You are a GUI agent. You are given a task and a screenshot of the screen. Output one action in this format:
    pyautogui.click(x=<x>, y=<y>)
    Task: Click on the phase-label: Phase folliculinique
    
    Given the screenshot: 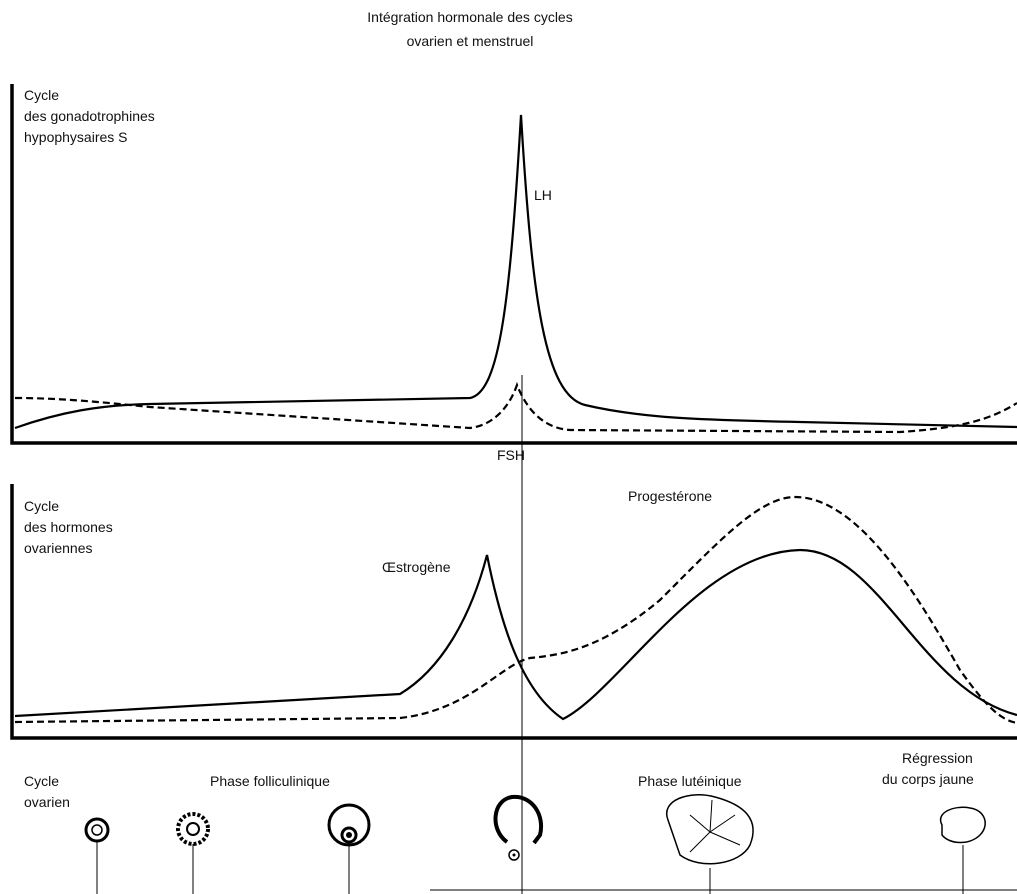 What is the action you would take?
    pyautogui.click(x=270, y=781)
    